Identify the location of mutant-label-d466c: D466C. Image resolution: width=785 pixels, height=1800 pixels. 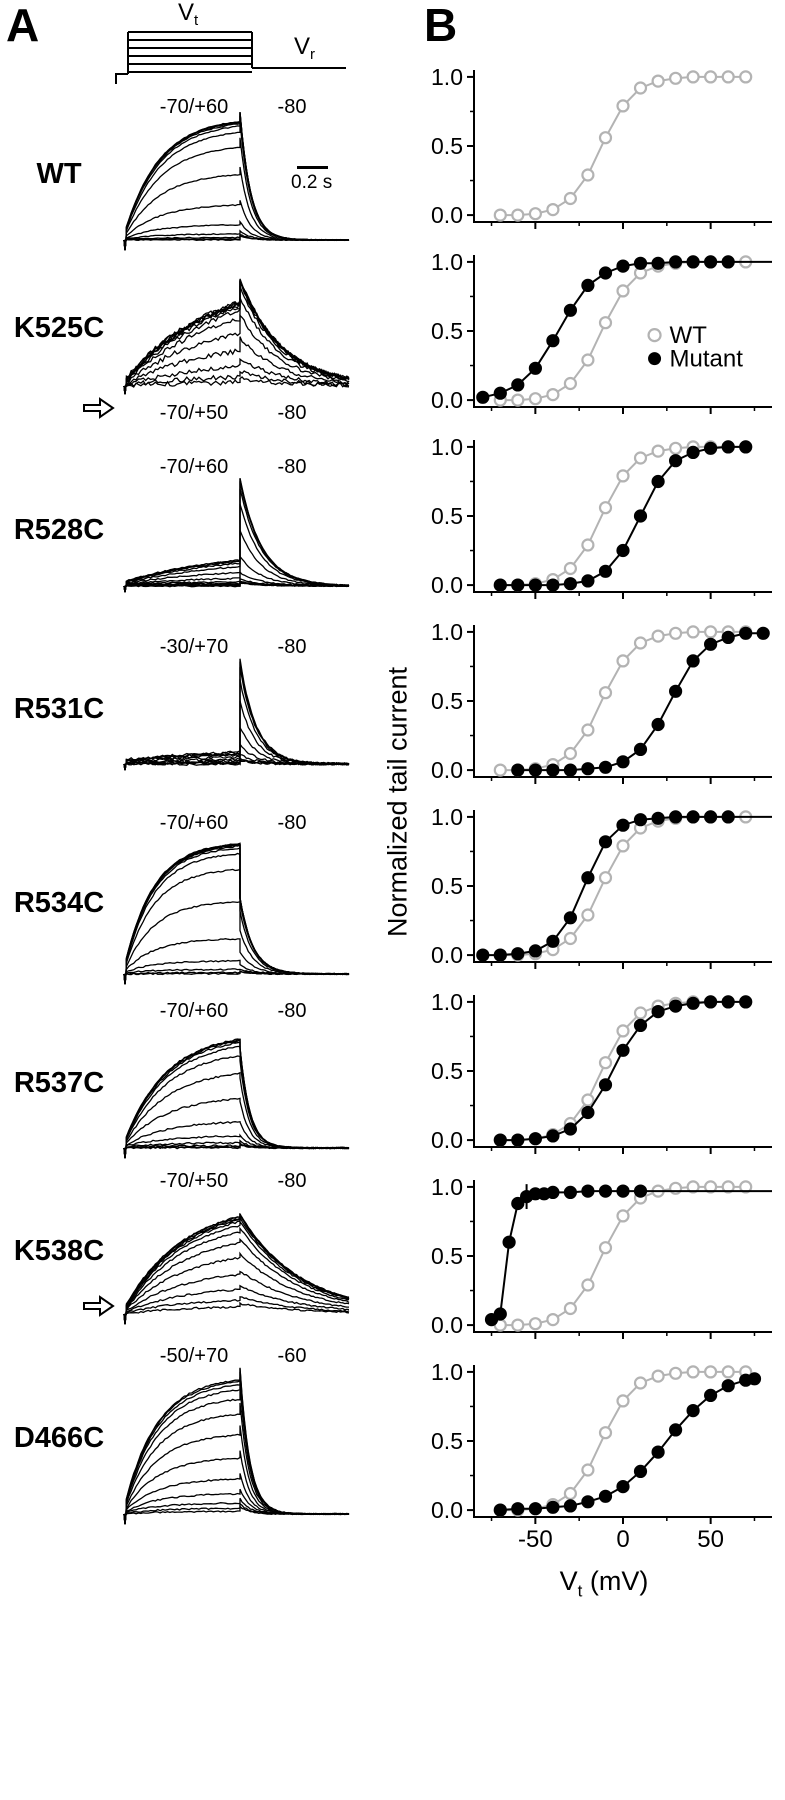
(59, 1438).